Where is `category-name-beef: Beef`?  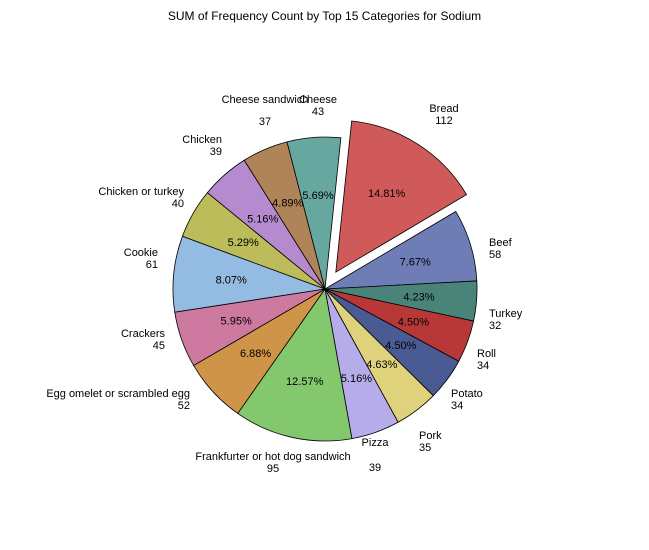
category-name-beef: Beef is located at coordinates (501, 243).